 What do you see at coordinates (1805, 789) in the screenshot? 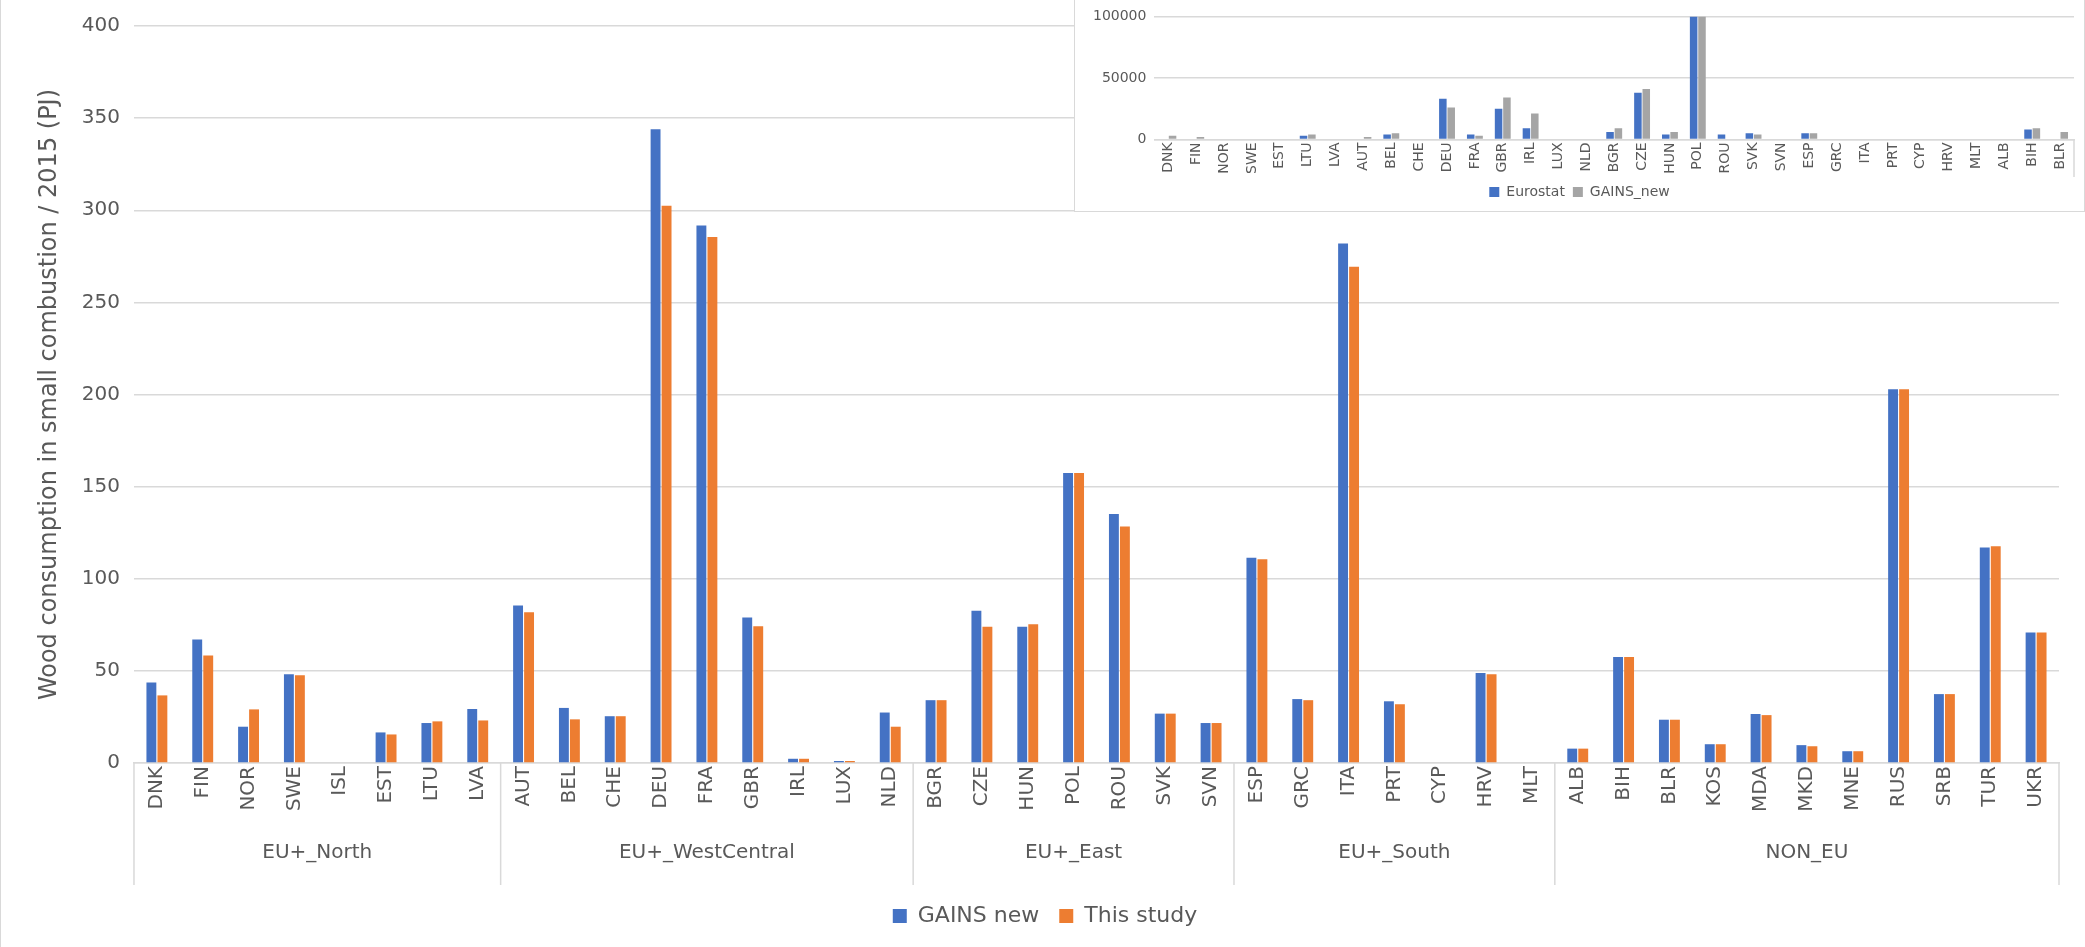
I see `x-tick-label: MKD` at bounding box center [1805, 789].